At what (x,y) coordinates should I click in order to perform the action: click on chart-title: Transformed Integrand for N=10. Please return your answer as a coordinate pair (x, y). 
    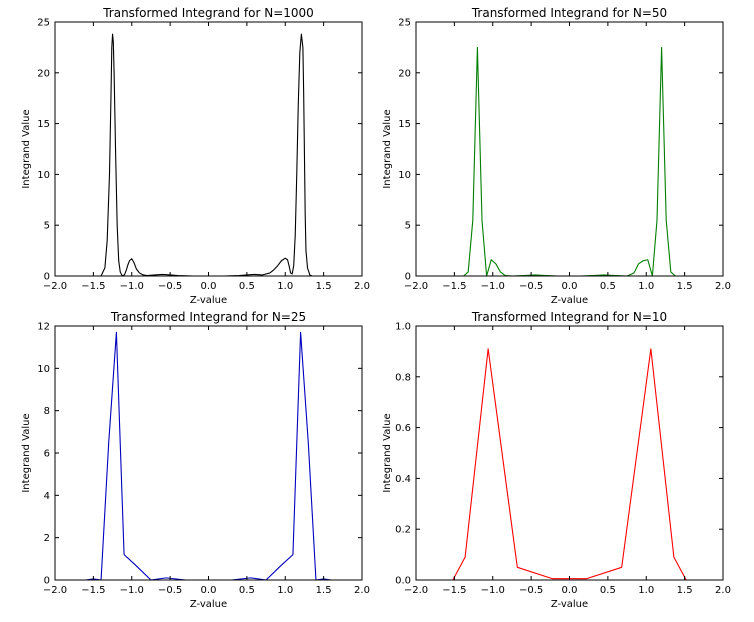
    Looking at the image, I should click on (569, 317).